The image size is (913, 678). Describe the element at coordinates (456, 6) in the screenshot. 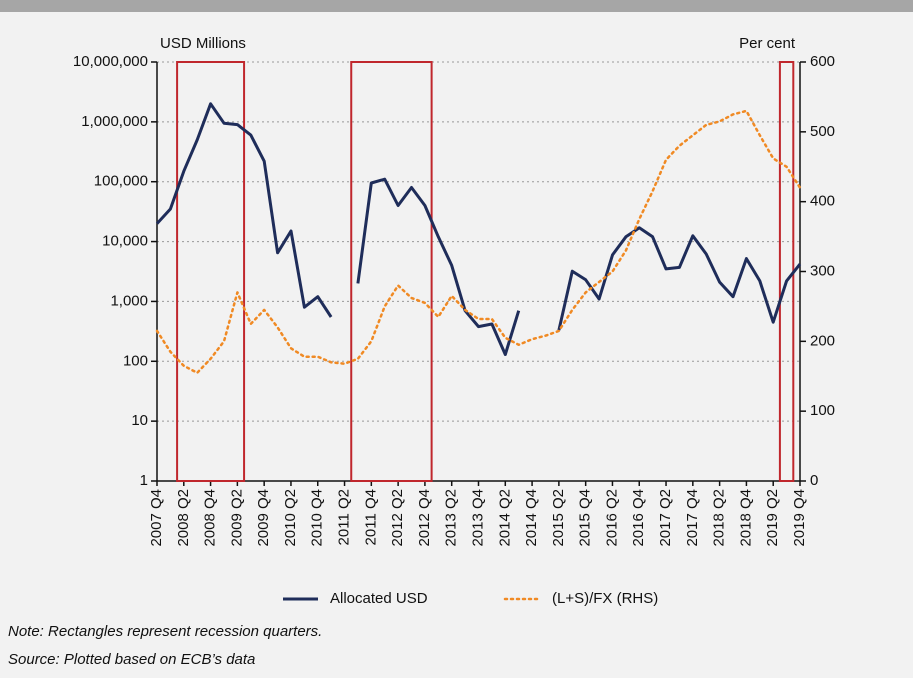

I see `top-band` at that location.